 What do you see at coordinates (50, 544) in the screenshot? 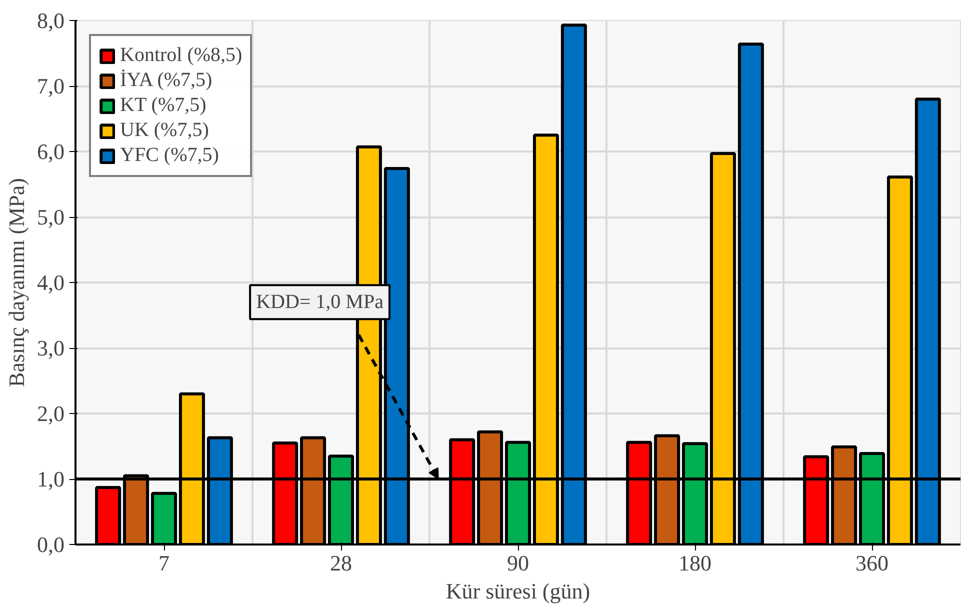
I see `y-tick-label: 0,0` at bounding box center [50, 544].